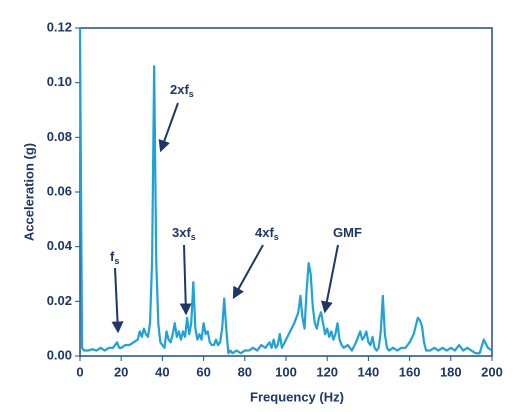  What do you see at coordinates (327, 371) in the screenshot?
I see `x-tick-label: 120` at bounding box center [327, 371].